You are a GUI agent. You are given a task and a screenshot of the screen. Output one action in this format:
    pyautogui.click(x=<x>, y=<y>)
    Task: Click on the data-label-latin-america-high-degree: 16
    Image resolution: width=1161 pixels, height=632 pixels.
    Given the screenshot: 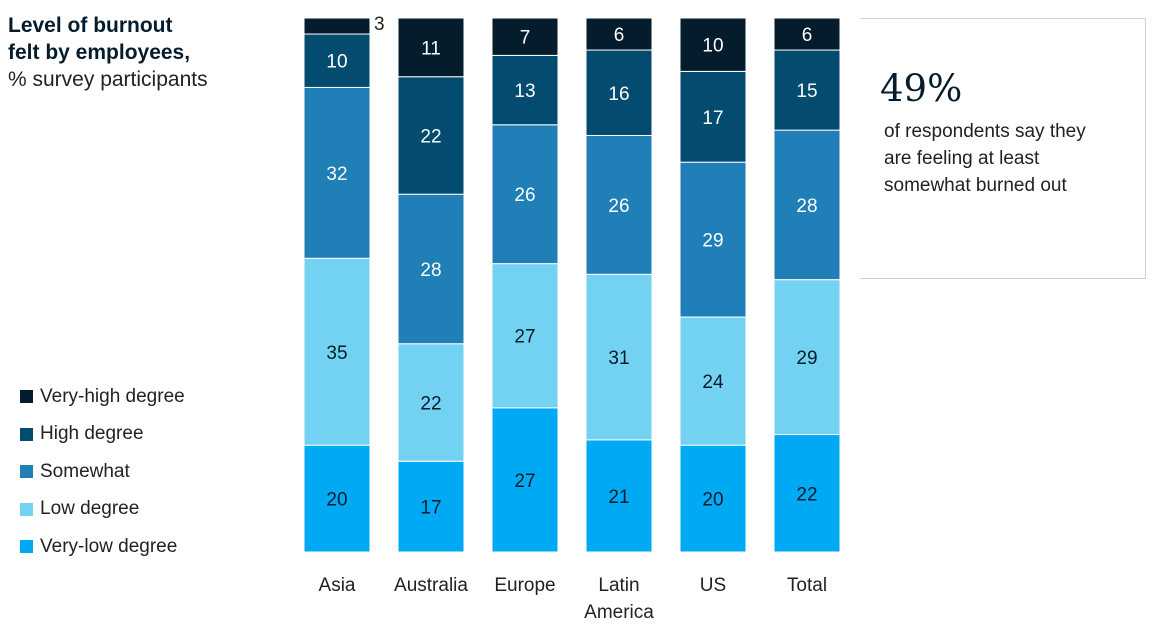 What is the action you would take?
    pyautogui.click(x=618, y=94)
    